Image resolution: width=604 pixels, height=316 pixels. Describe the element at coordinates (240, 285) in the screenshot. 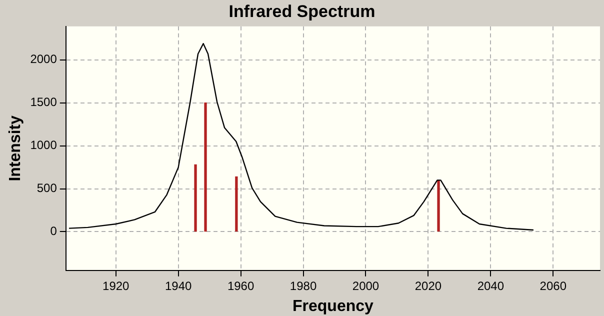

I see `x-tick-label: 1960` at that location.